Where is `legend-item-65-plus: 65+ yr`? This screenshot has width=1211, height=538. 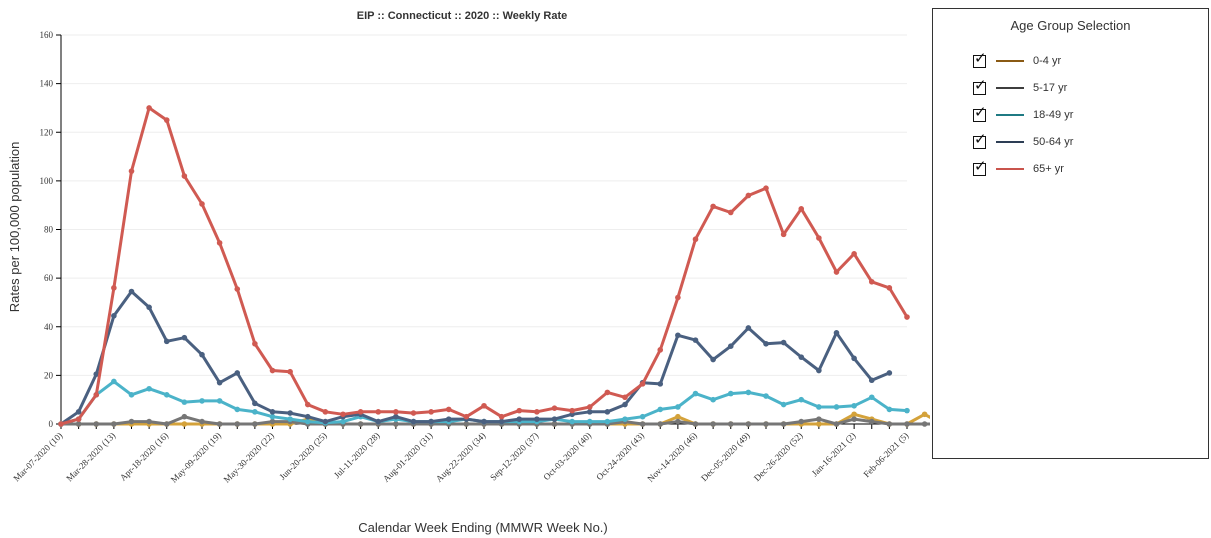 legend-item-65-plus: 65+ yr is located at coordinates (1018, 168).